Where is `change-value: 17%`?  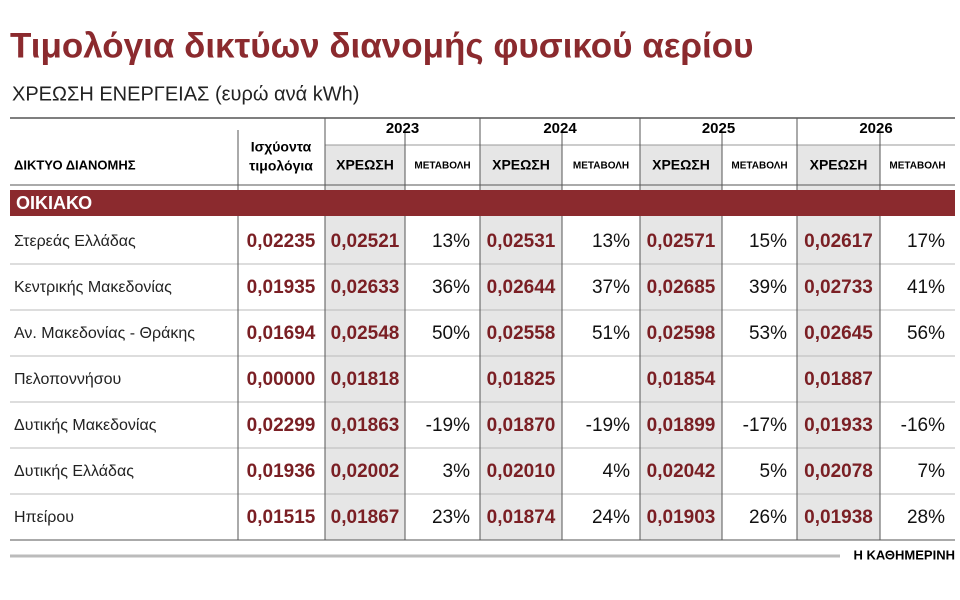
change-value: 17% is located at coordinates (926, 241).